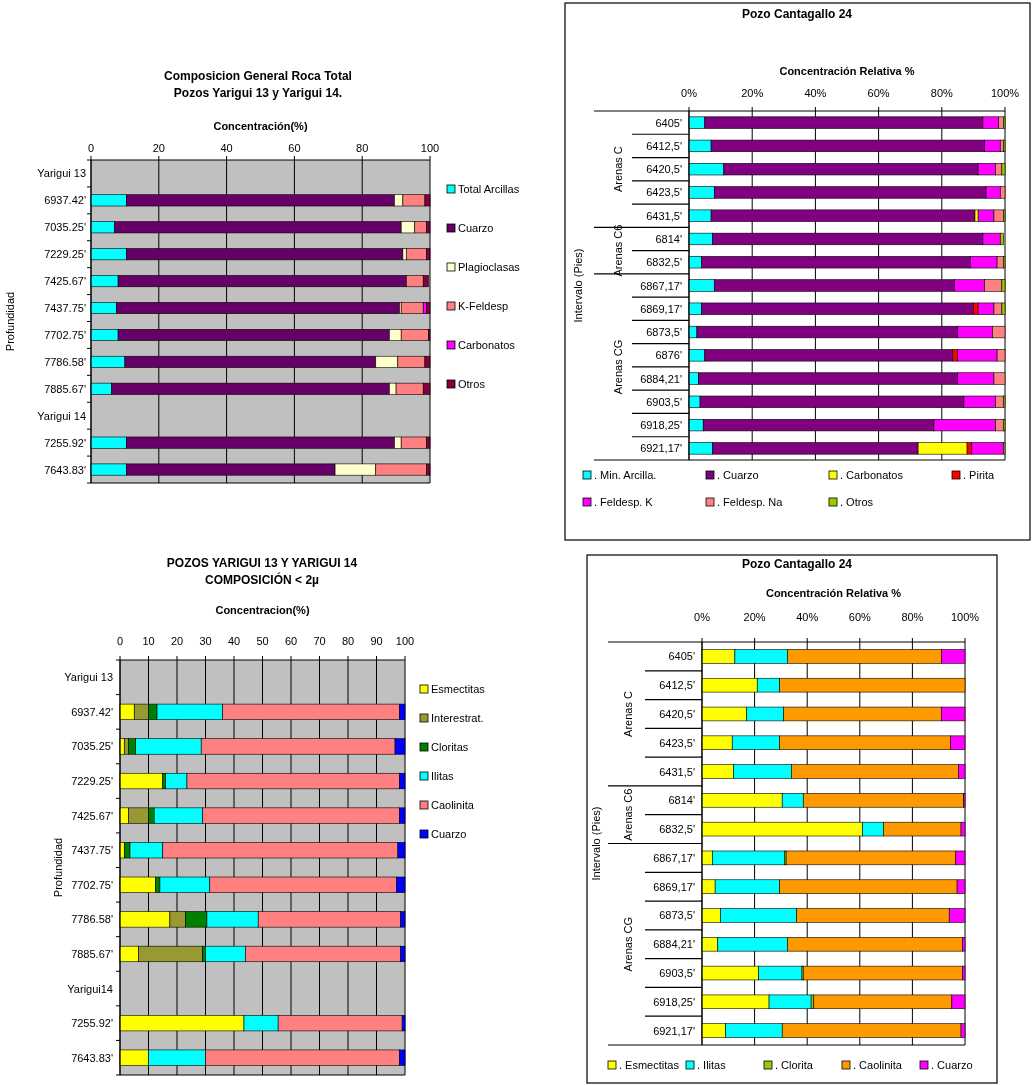  What do you see at coordinates (752, 93) in the screenshot?
I see `x-tick-label: 20%` at bounding box center [752, 93].